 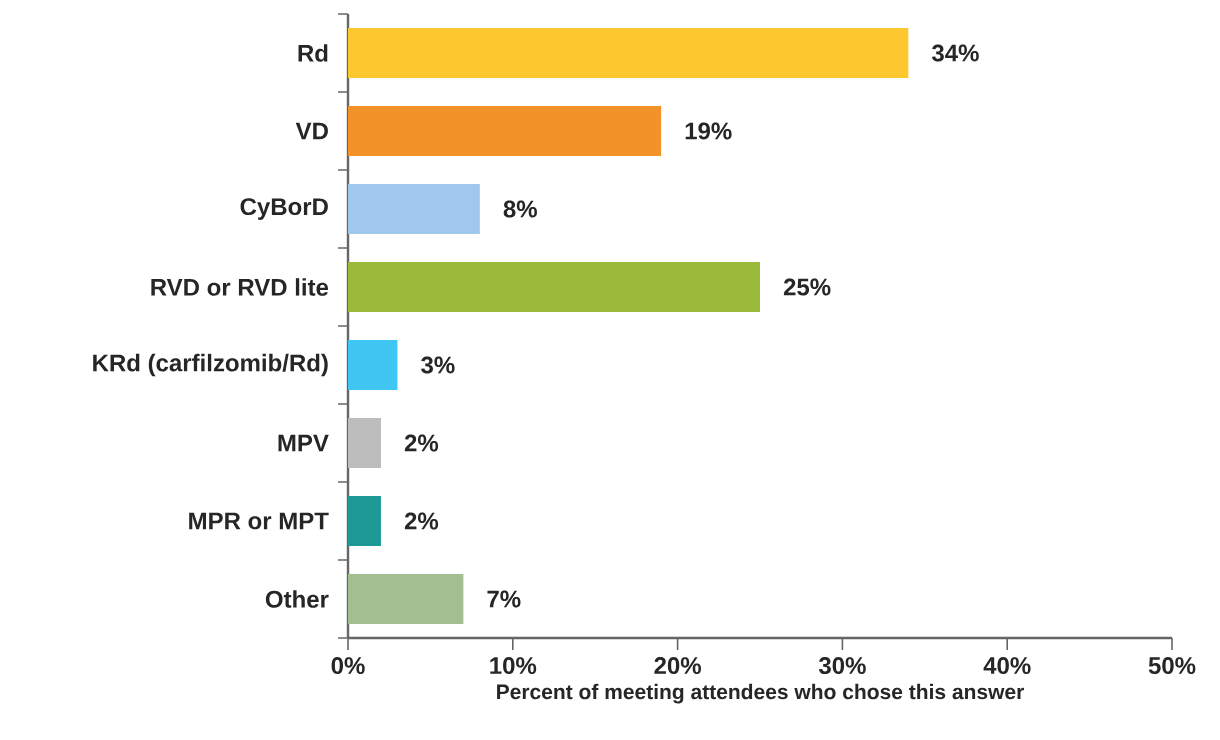 I want to click on y-tick-label: MPR or MPT, so click(x=259, y=521).